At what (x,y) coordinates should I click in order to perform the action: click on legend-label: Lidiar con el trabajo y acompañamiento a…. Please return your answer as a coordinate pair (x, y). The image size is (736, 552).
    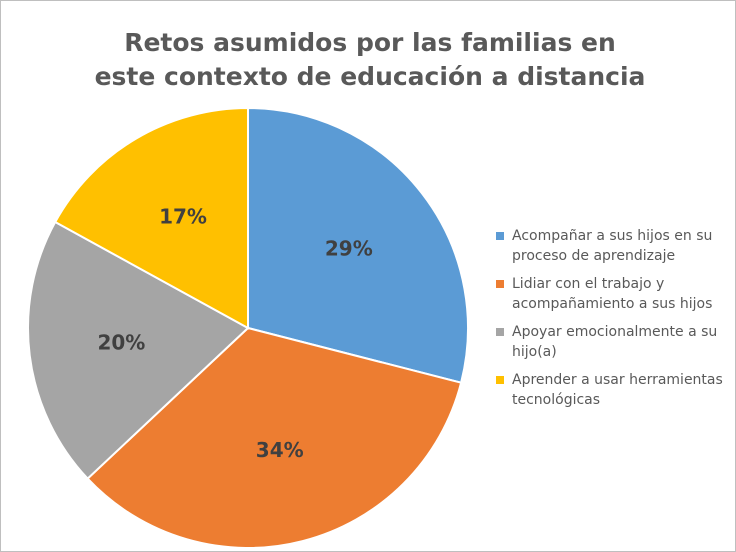
    Looking at the image, I should click on (612, 294).